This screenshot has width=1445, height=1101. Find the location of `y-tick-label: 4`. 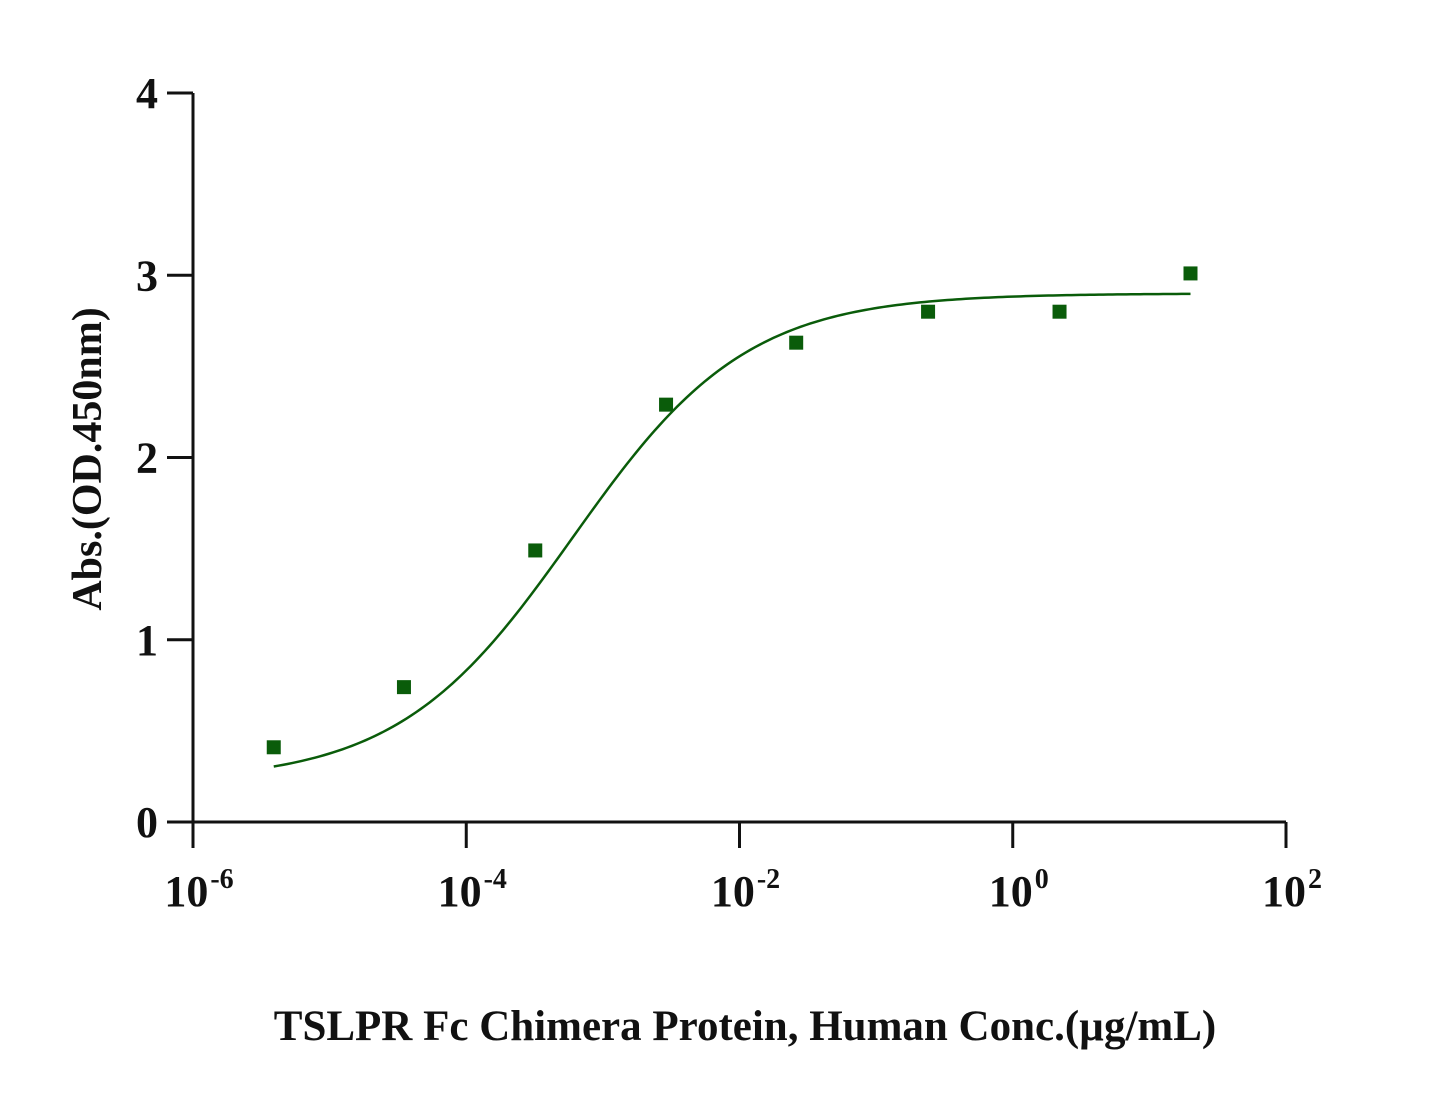

y-tick-label: 4 is located at coordinates (147, 93).